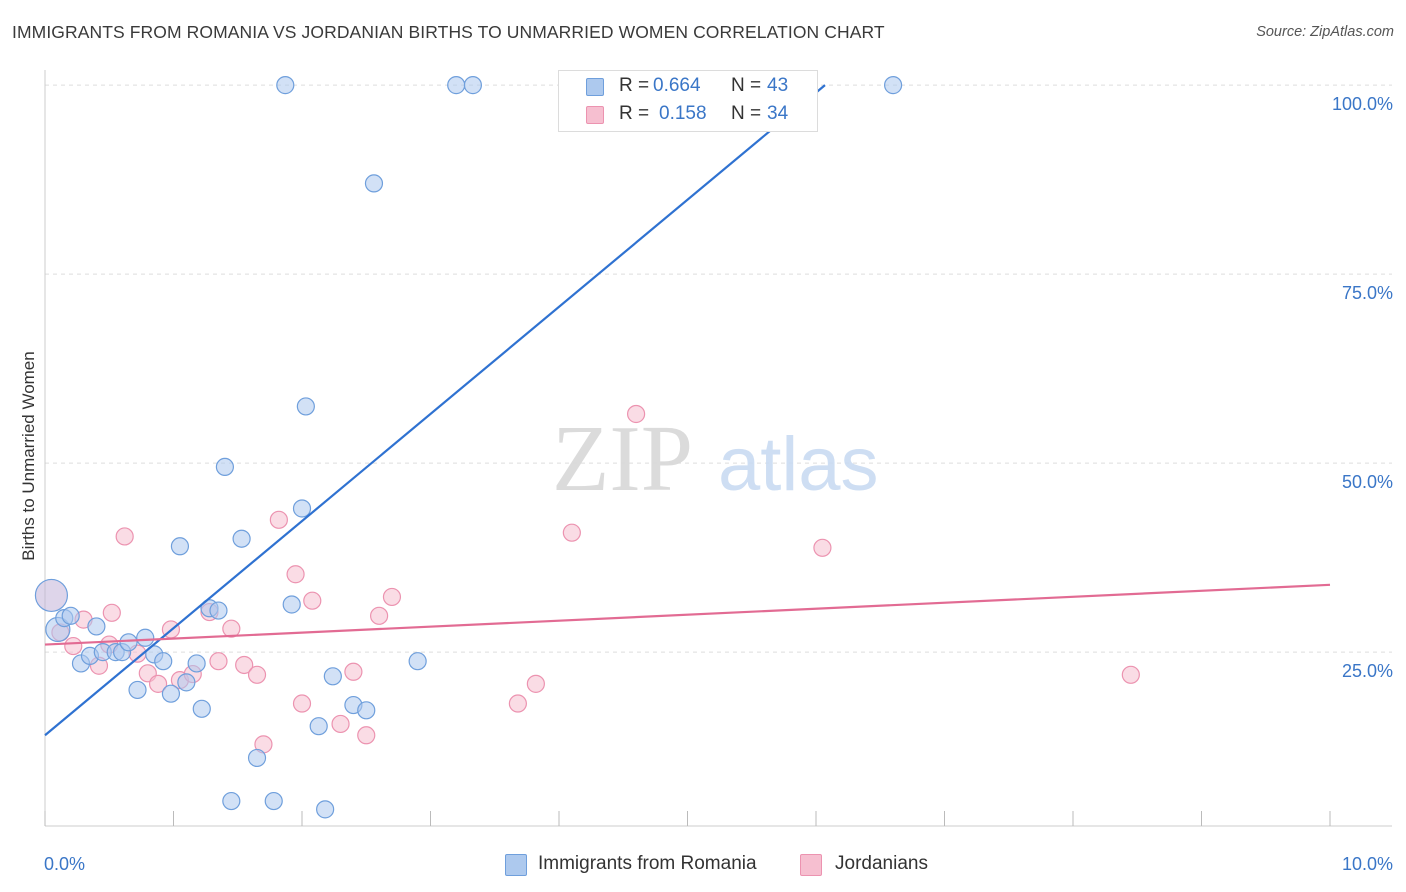 This screenshot has height=892, width=1406. Describe the element at coordinates (1362, 104) in the screenshot. I see `y-tick-label: 100.0%` at that location.